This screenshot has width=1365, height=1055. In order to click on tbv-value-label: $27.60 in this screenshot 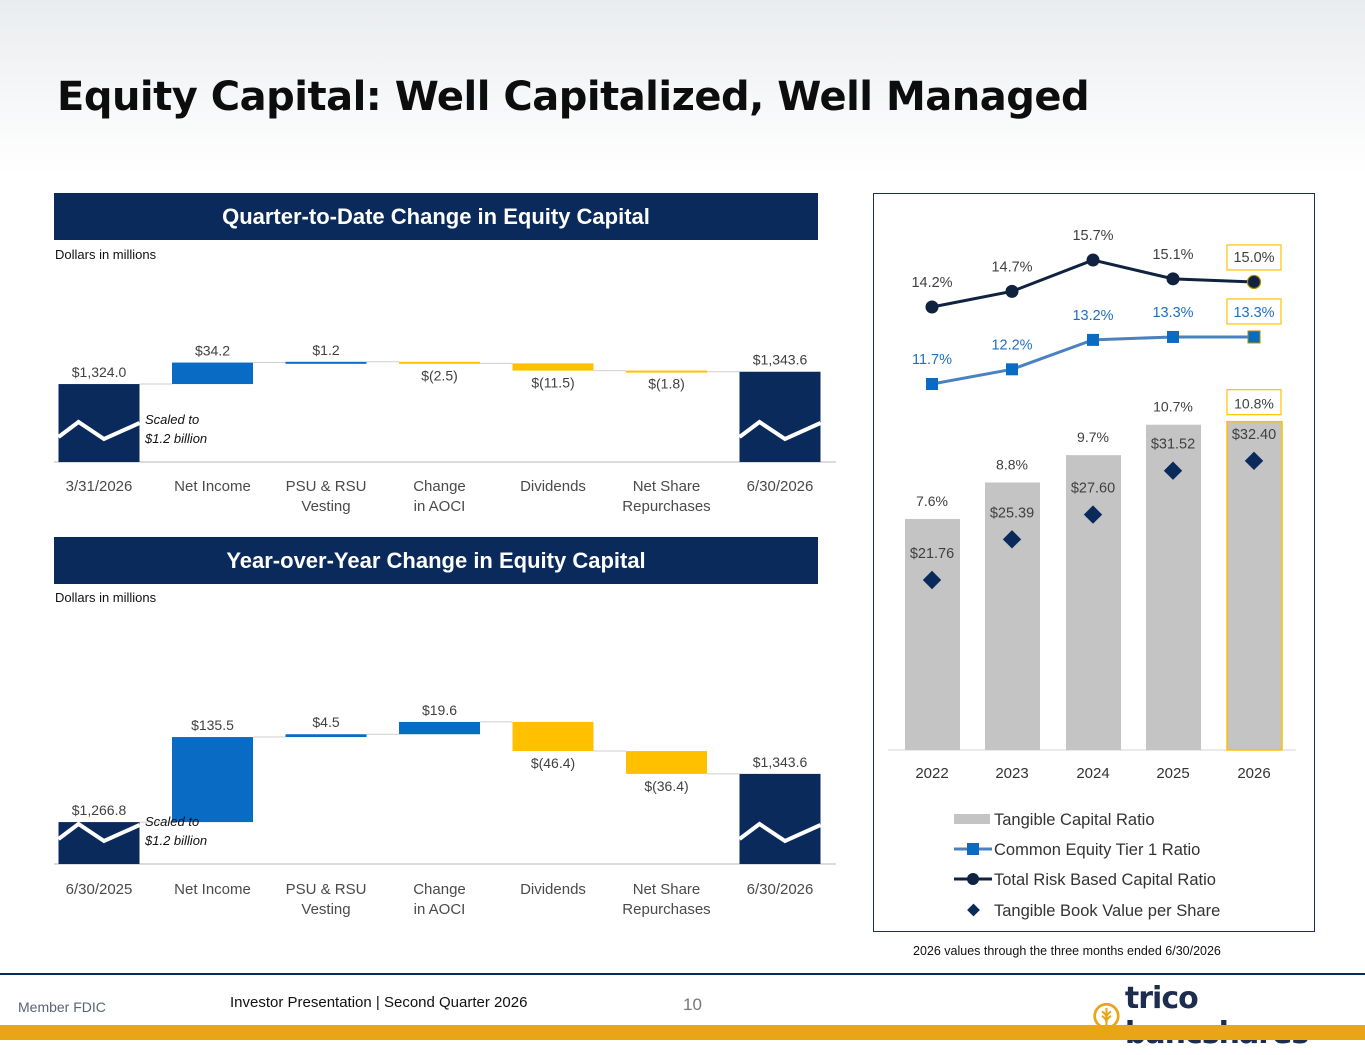, I will do `click(1093, 489)`.